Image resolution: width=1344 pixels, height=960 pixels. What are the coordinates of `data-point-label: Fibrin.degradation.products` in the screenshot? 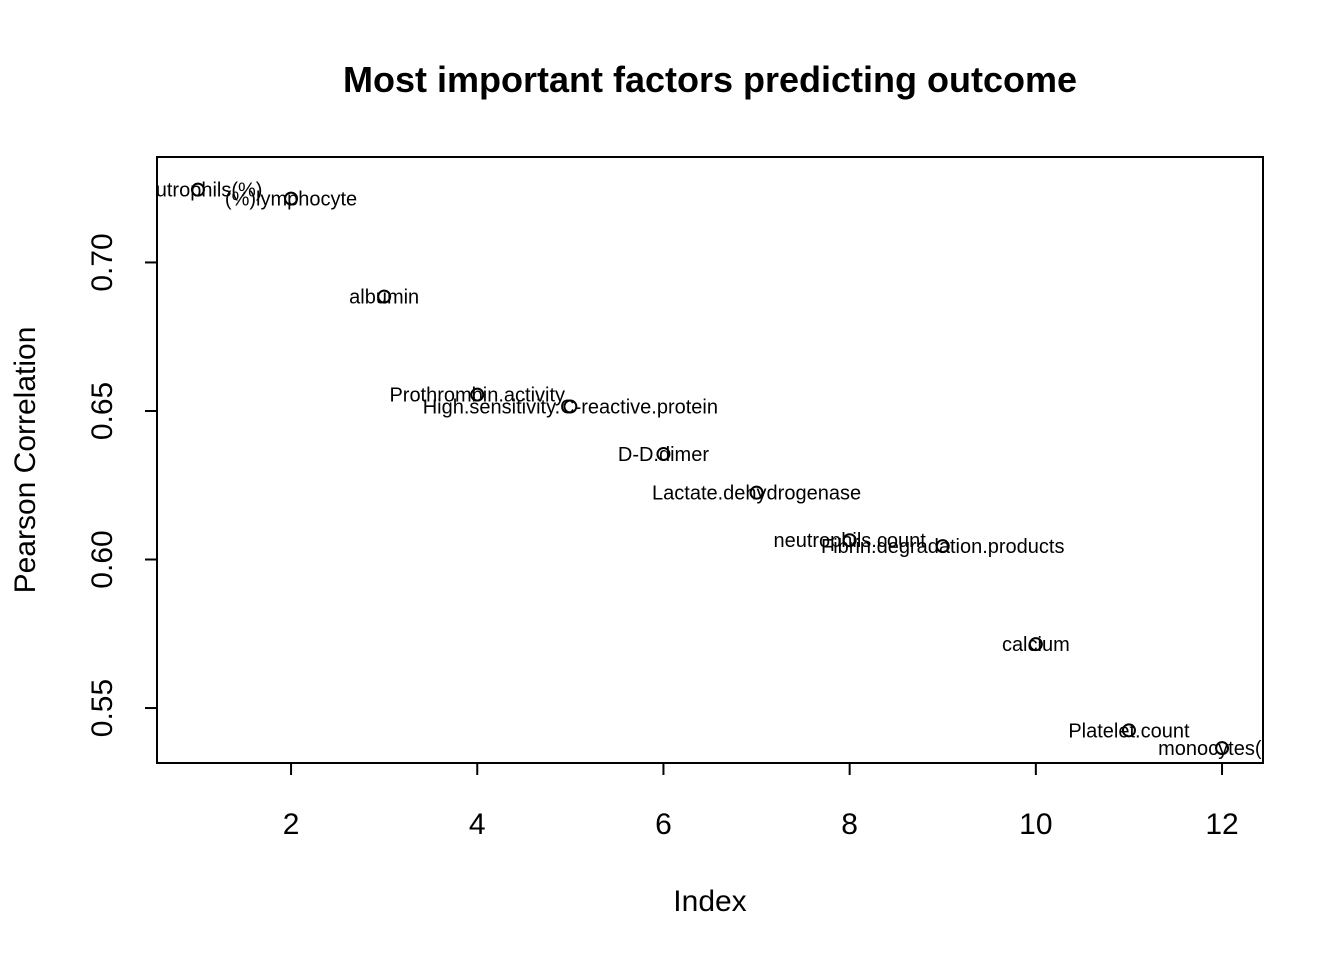 It's located at (942, 547).